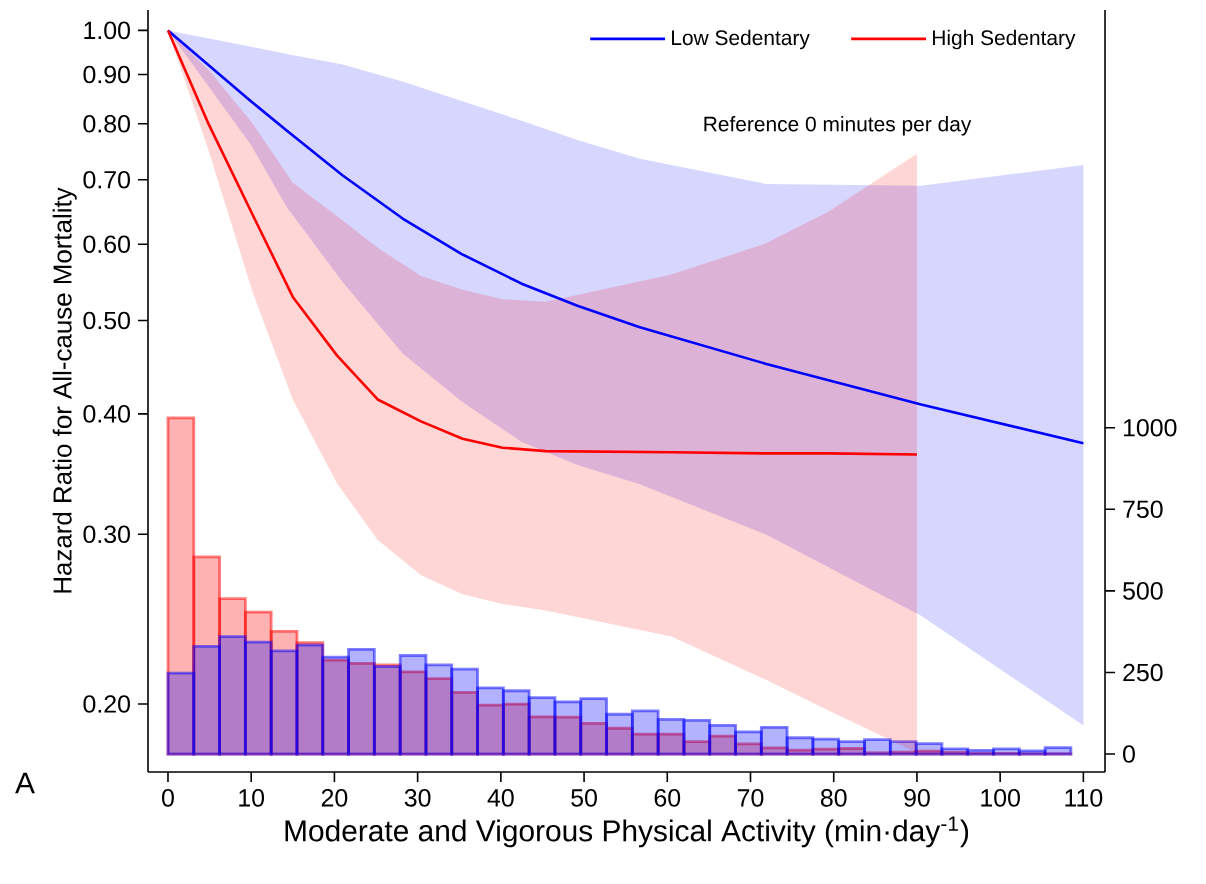  Describe the element at coordinates (750, 798) in the screenshot. I see `x-tick-label: 70` at that location.